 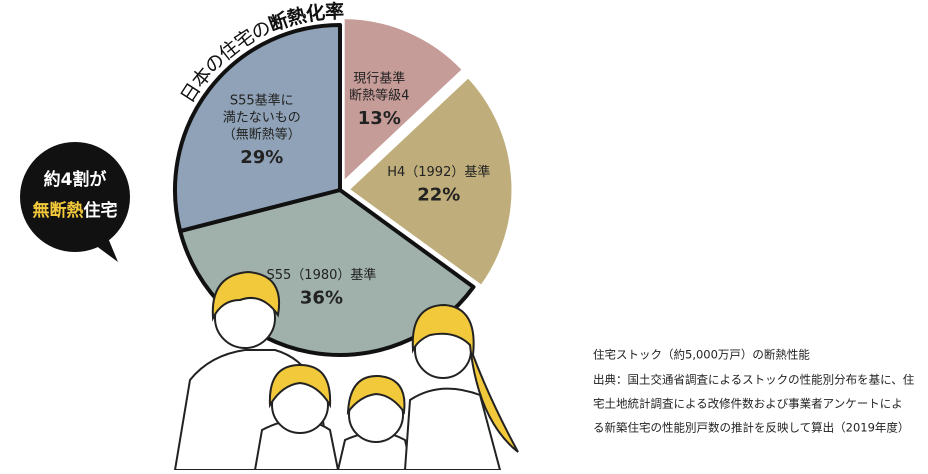 I want to click on slice-label: 断熱等級4, so click(x=379, y=96).